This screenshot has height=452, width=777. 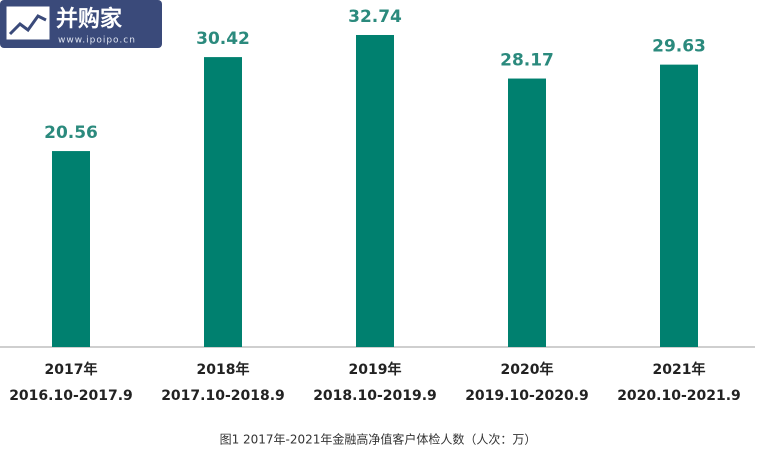 What do you see at coordinates (71, 396) in the screenshot?
I see `x-tick-label: 2016.10-2017.9` at bounding box center [71, 396].